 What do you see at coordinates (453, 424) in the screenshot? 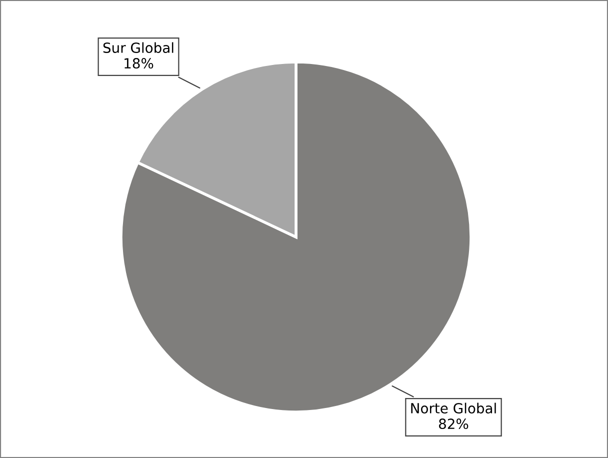
I see `data-label: 82%` at bounding box center [453, 424].